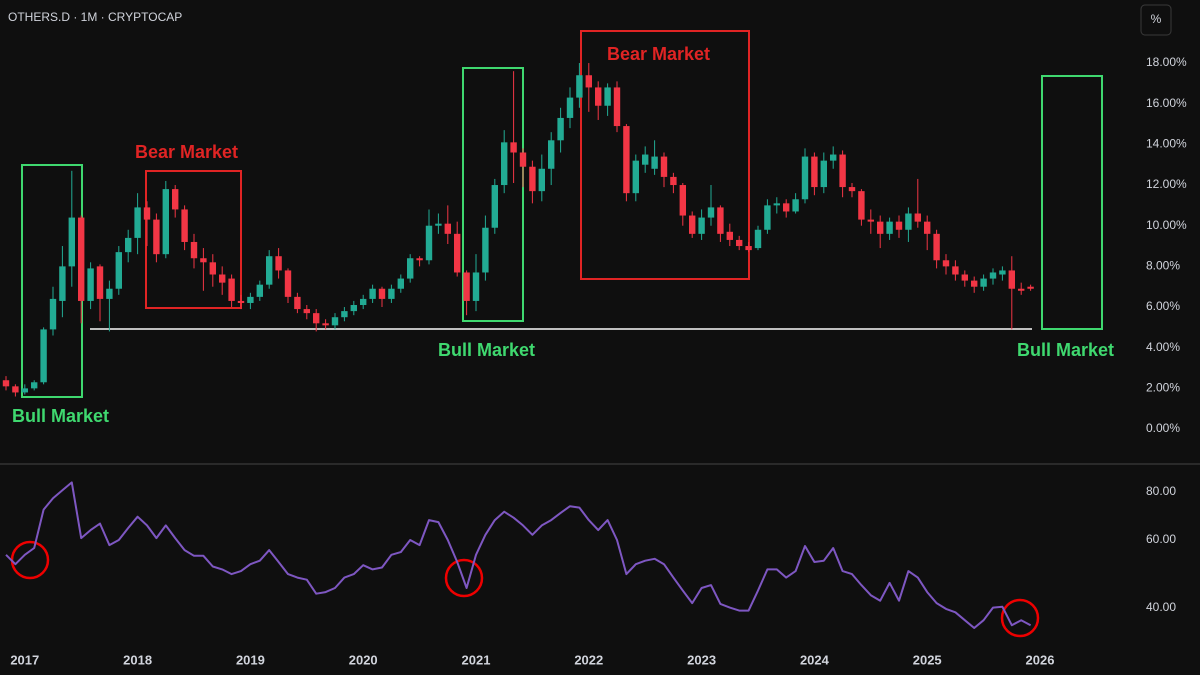 Image resolution: width=1200 pixels, height=675 pixels. Describe the element at coordinates (1166, 62) in the screenshot. I see `y-tick-label: 18.00%` at that location.